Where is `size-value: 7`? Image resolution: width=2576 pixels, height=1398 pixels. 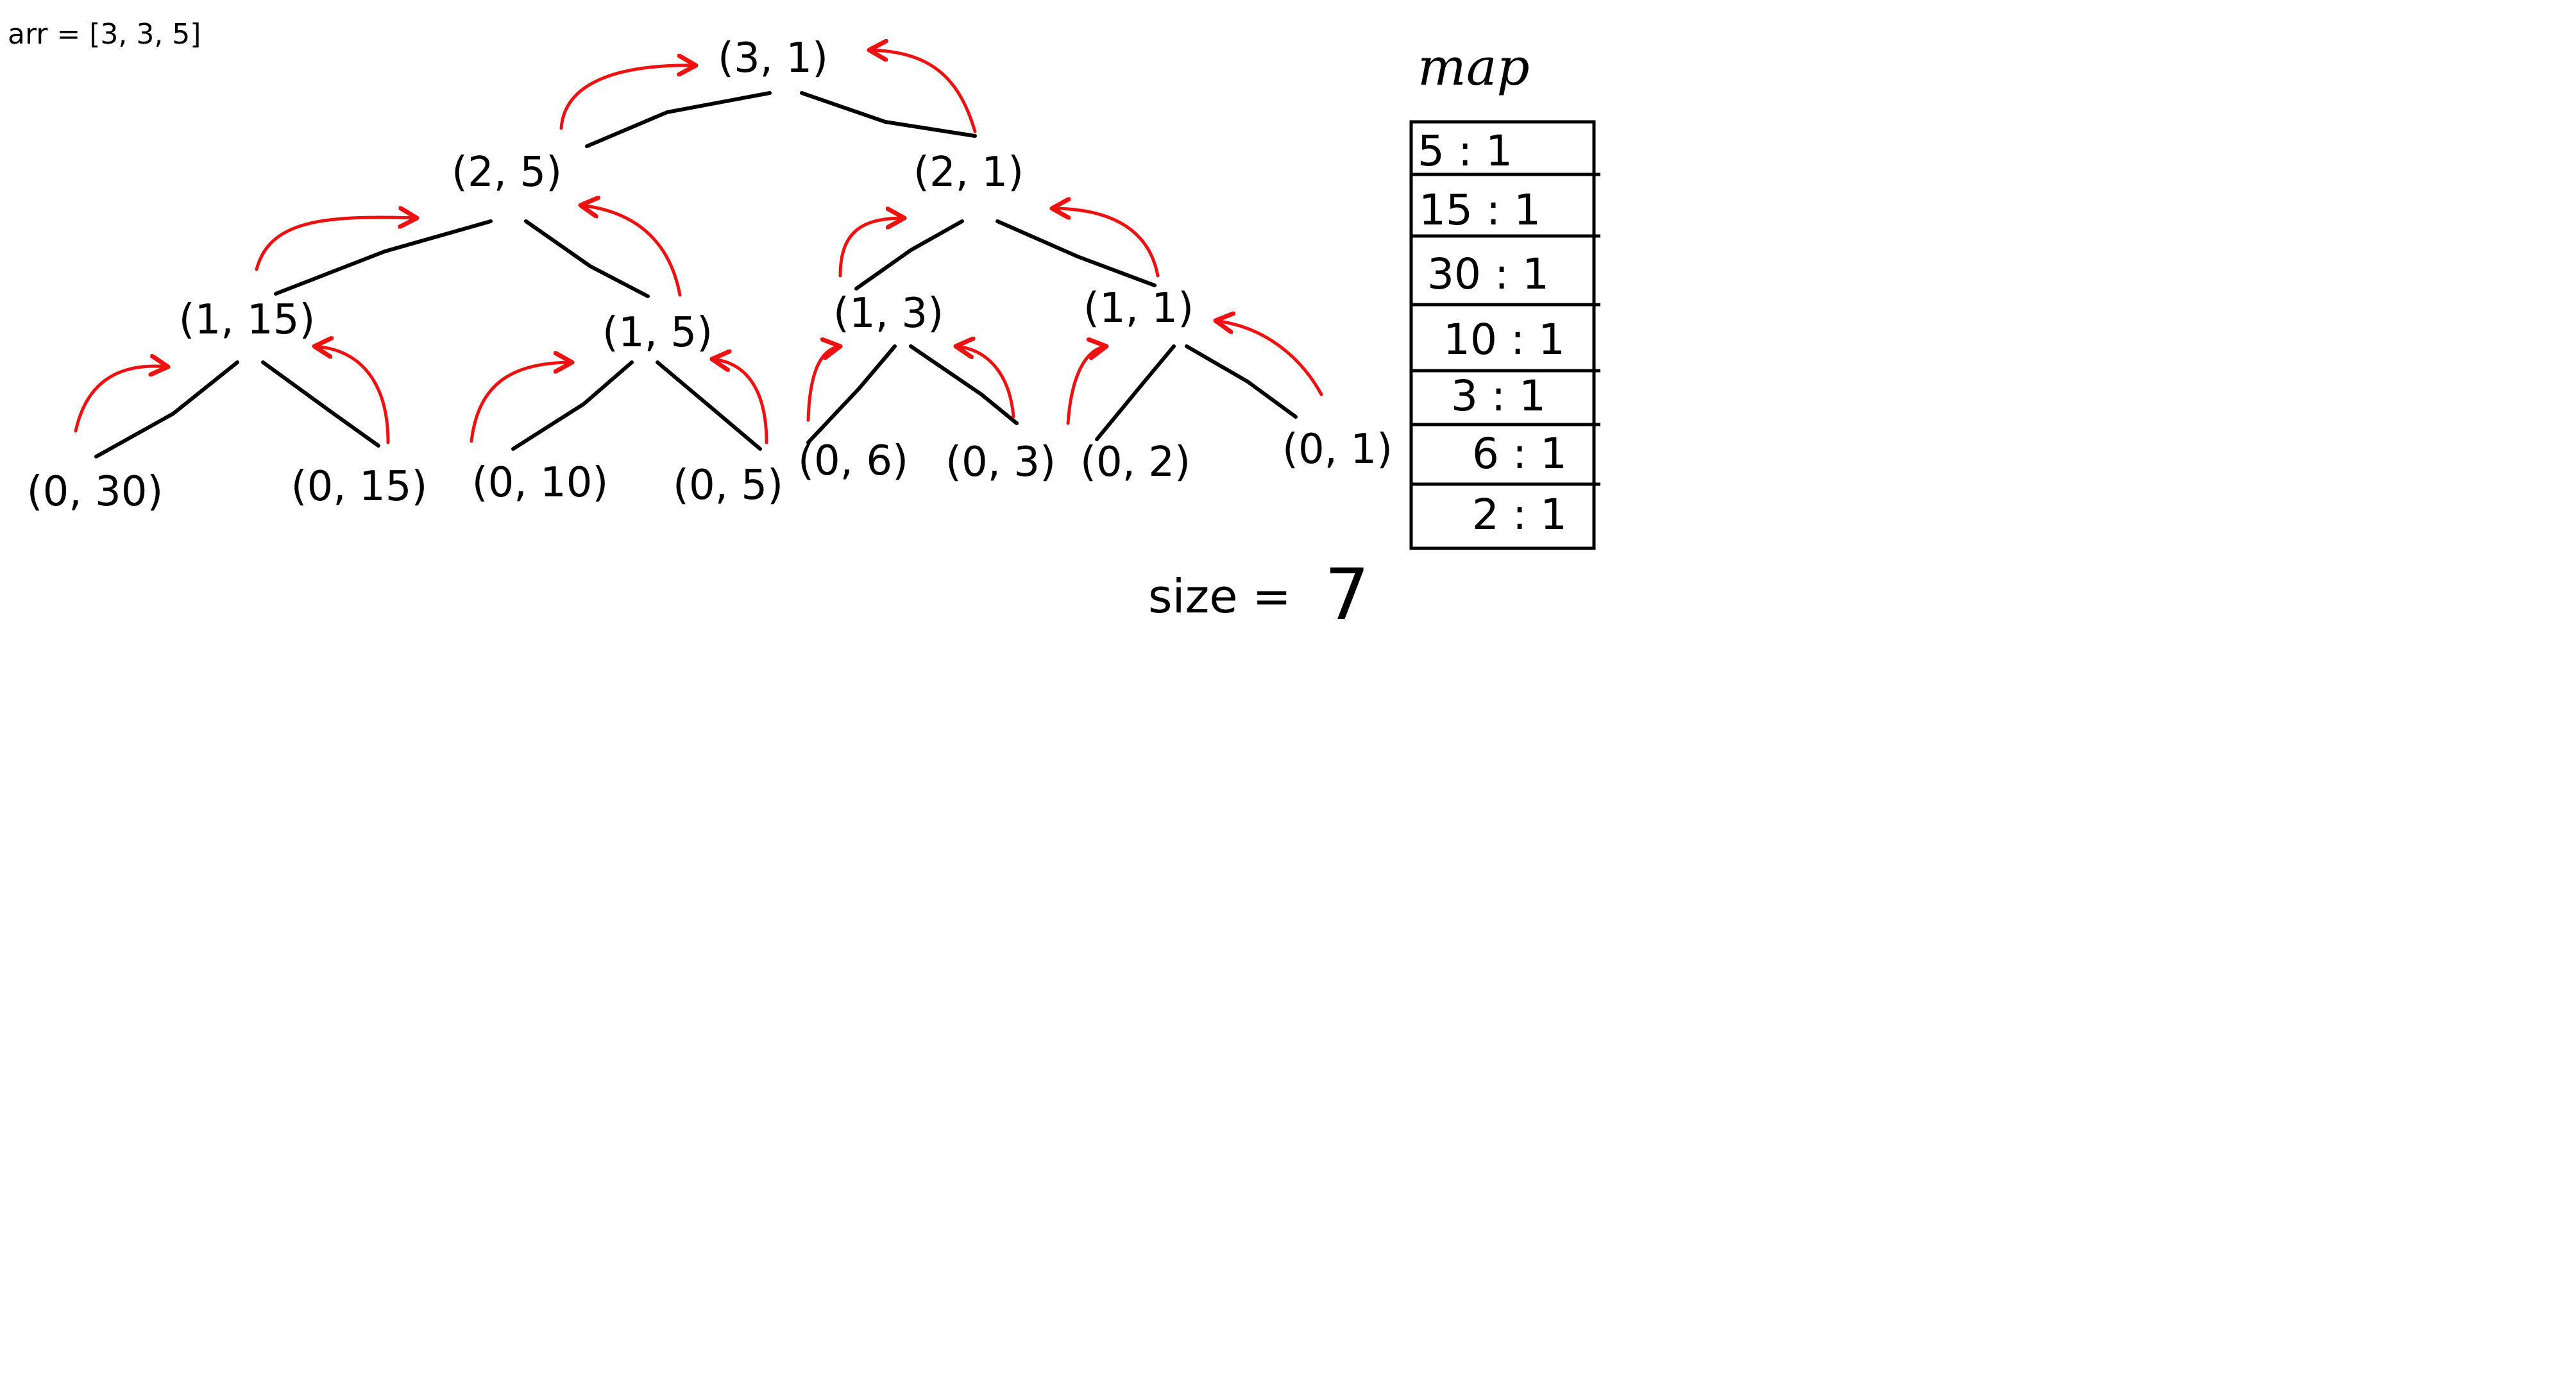
size-value: 7 is located at coordinates (1347, 594).